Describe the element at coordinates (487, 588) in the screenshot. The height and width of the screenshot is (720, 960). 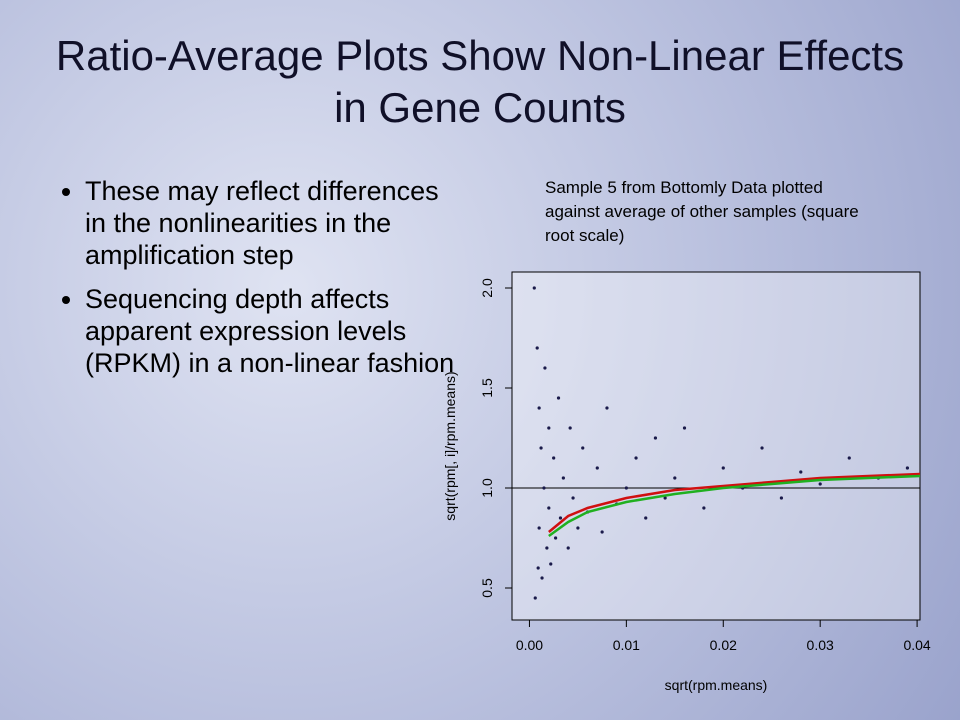
I see `y-tick-label: 0.5` at that location.